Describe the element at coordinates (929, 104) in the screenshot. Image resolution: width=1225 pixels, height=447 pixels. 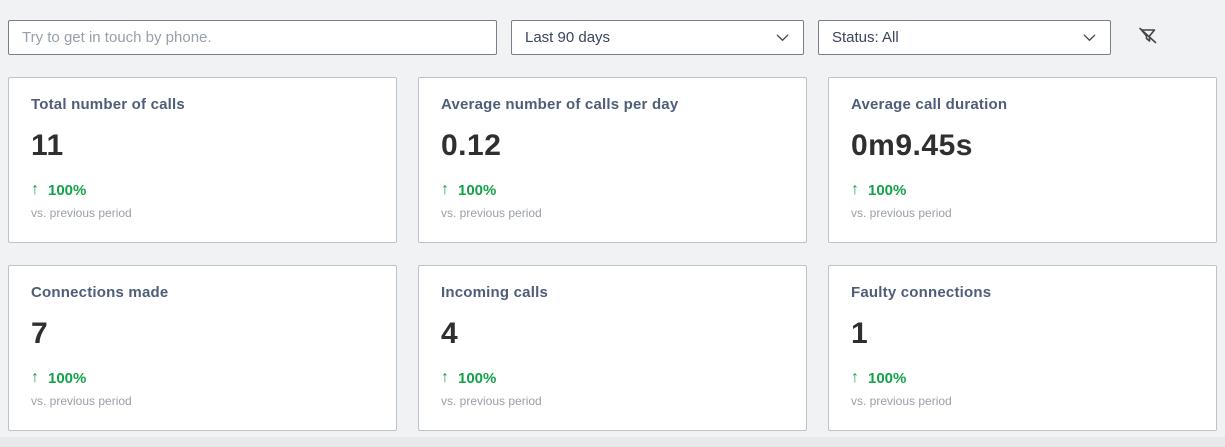
I see `card-title: Average call duration` at that location.